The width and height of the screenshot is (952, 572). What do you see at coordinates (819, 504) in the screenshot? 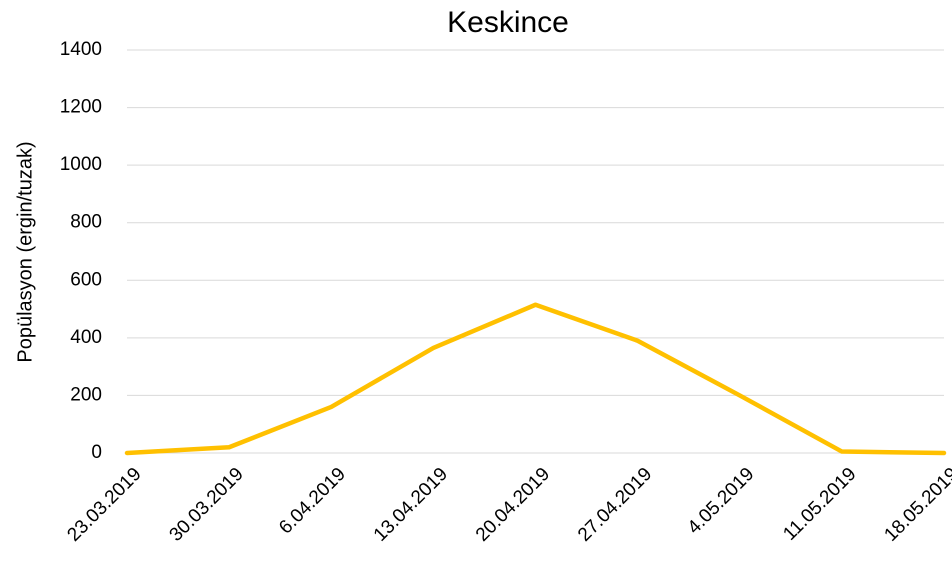
I see `x-tick-label: 11.05.2019` at bounding box center [819, 504].